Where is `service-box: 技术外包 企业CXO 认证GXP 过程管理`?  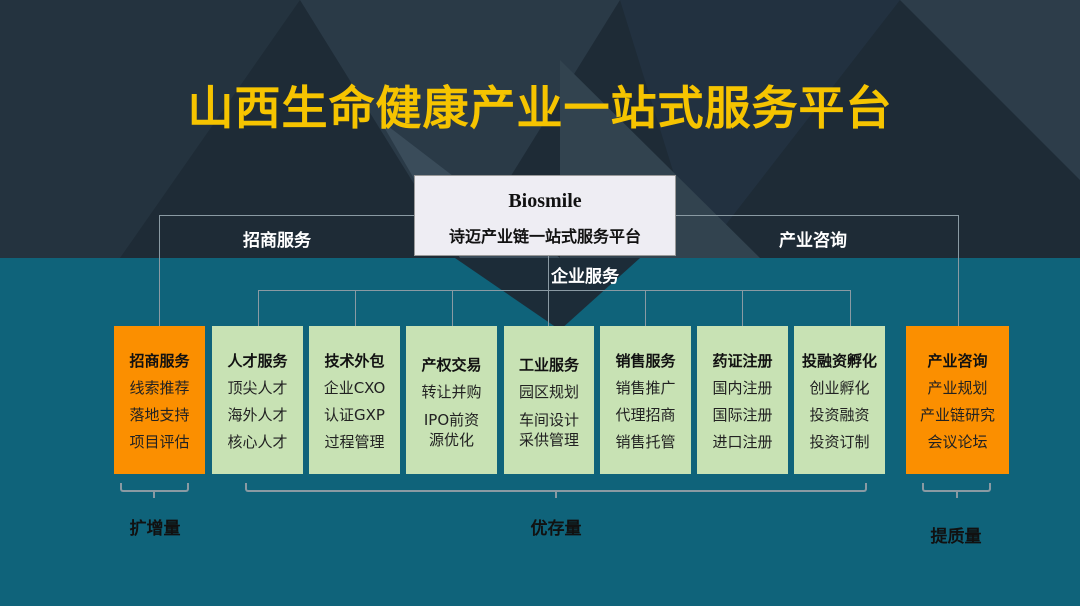 service-box: 技术外包 企业CXO 认证GXP 过程管理 is located at coordinates (354, 400).